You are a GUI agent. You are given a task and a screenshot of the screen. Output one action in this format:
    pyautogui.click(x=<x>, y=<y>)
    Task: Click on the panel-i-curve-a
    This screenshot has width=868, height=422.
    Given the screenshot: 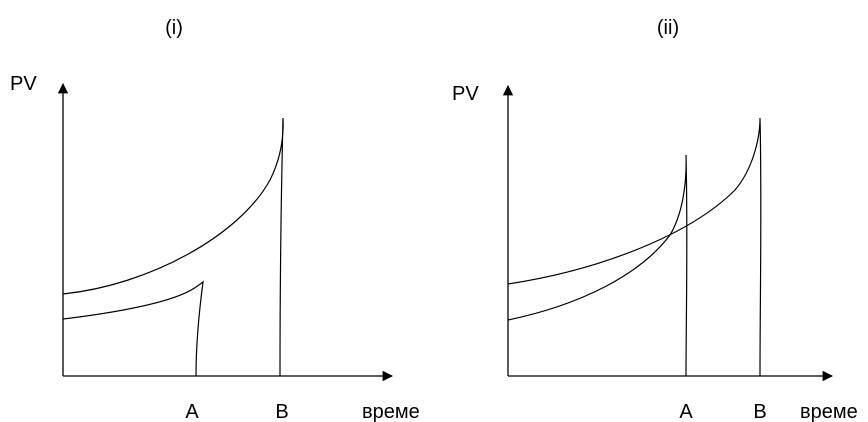 What is the action you would take?
    pyautogui.click(x=133, y=328)
    